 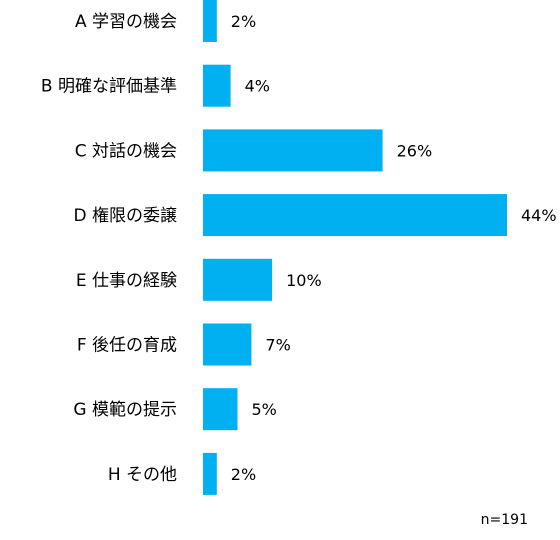 What do you see at coordinates (243, 474) in the screenshot?
I see `value-label-8: 2%` at bounding box center [243, 474].